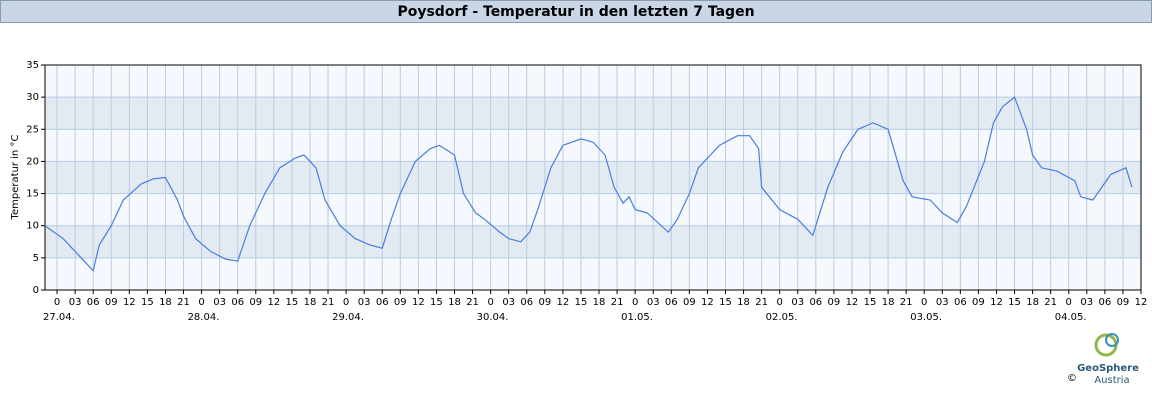  What do you see at coordinates (32, 161) in the screenshot?
I see `y-tick-label: 20` at bounding box center [32, 161].